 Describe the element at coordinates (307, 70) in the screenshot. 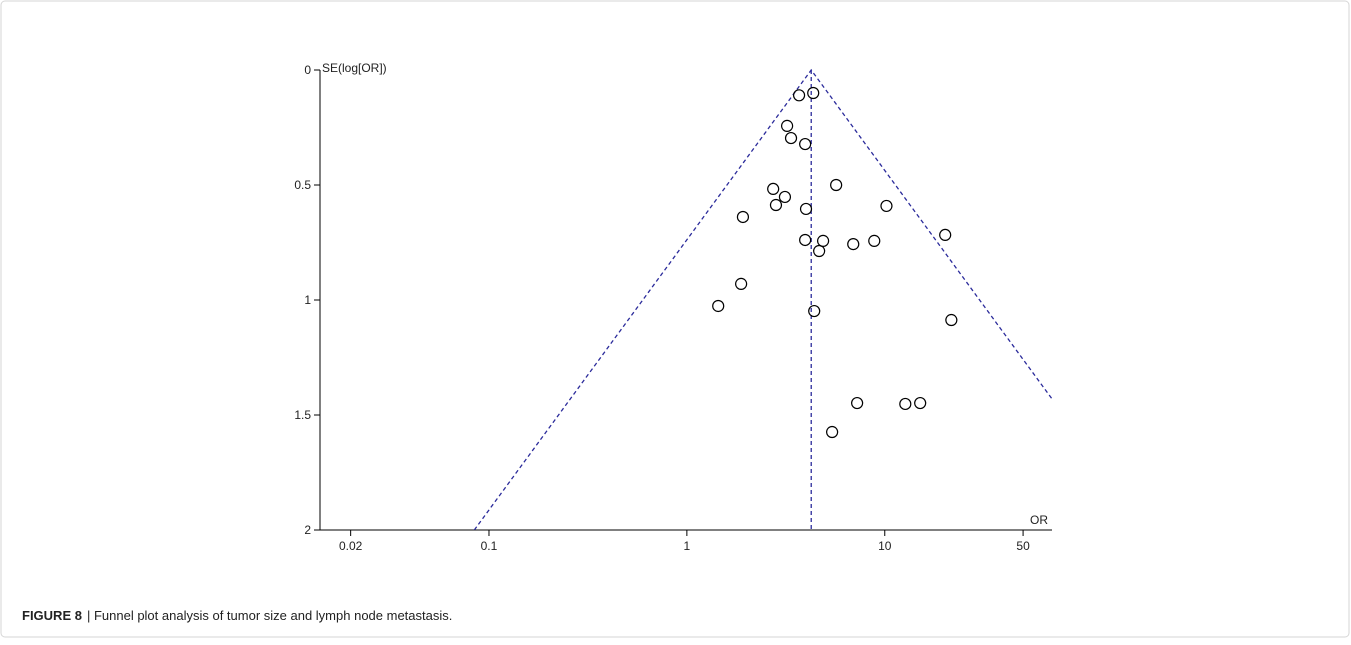

I see `y-tick-label: 0` at that location.